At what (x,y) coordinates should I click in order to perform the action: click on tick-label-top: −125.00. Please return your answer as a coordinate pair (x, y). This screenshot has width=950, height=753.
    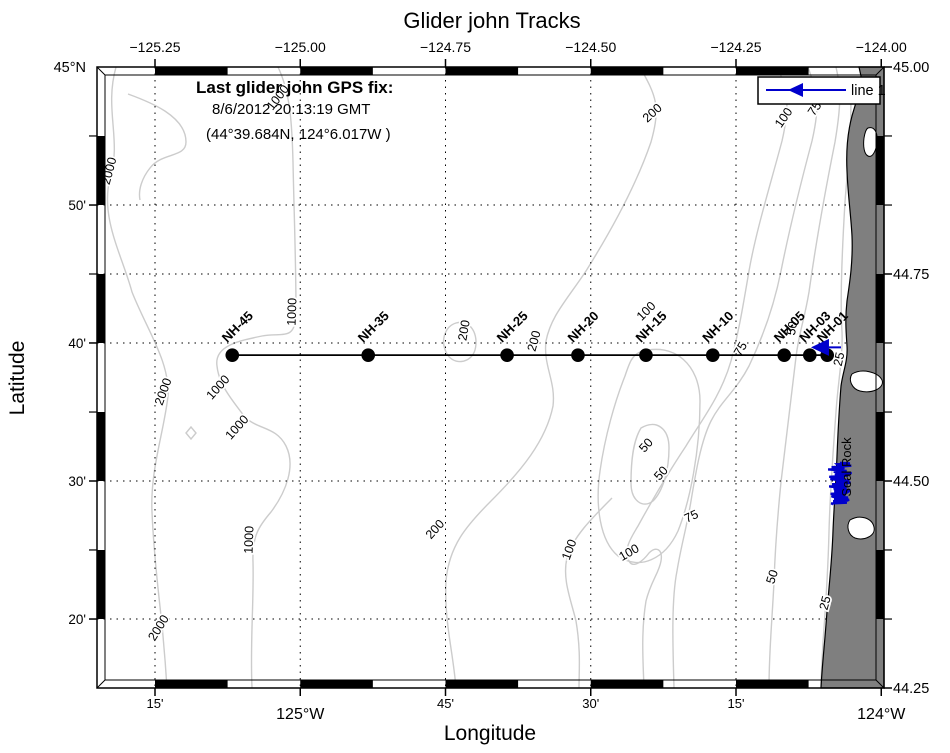
    Looking at the image, I should click on (300, 47).